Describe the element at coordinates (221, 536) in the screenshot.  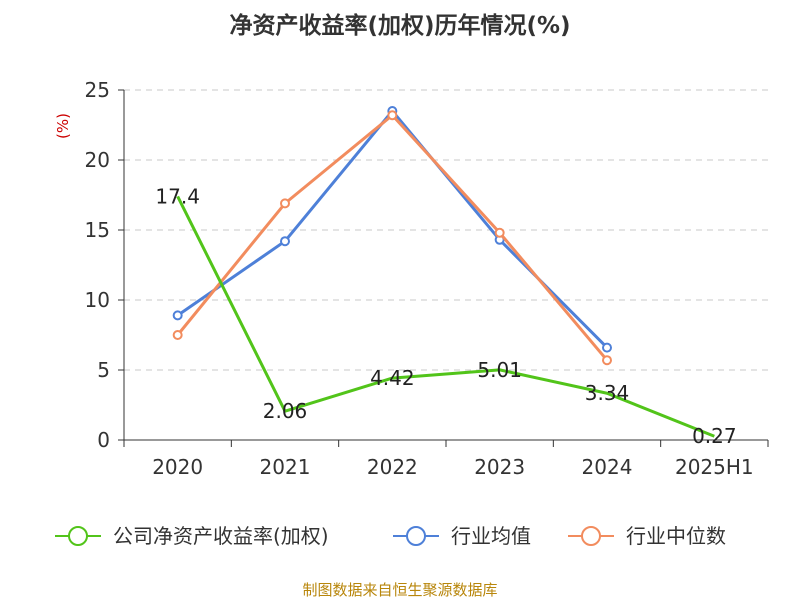
I see `legend-label: 公司净资产收益率(加权)` at that location.